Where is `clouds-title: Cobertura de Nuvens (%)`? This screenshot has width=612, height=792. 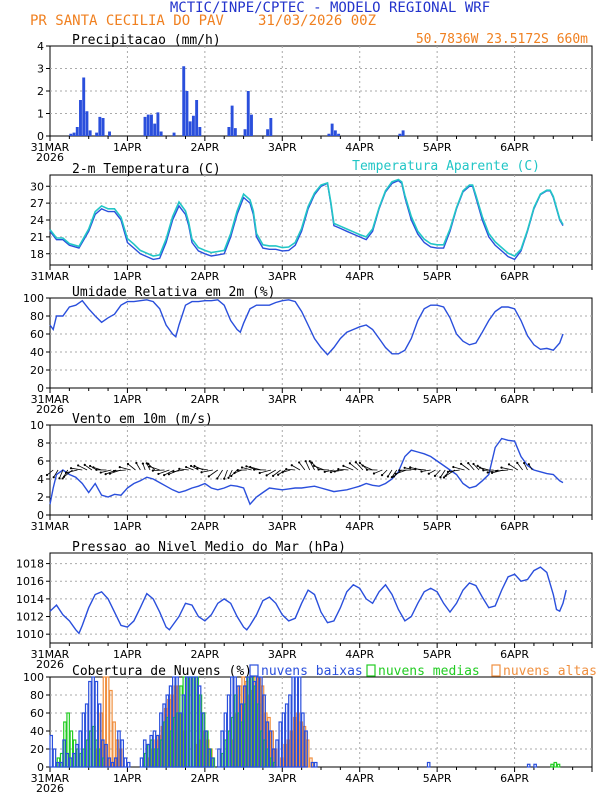
clouds-title: Cobertura de Nuvens (%) is located at coordinates (162, 671).